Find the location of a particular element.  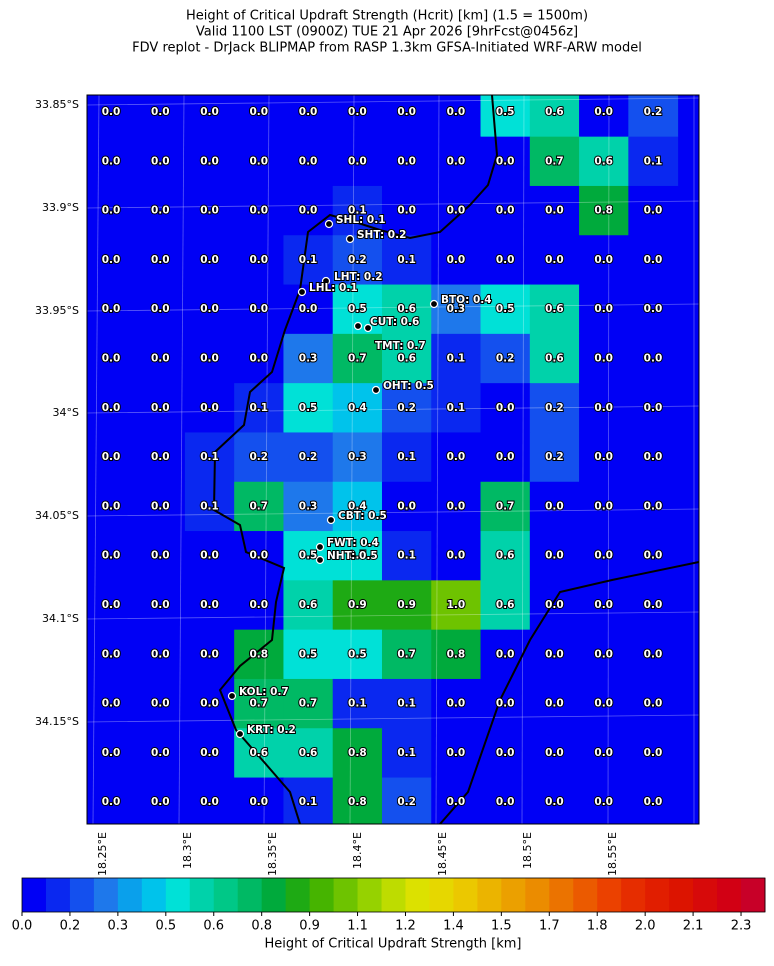

station-label: CBT: 0.5 is located at coordinates (362, 516).